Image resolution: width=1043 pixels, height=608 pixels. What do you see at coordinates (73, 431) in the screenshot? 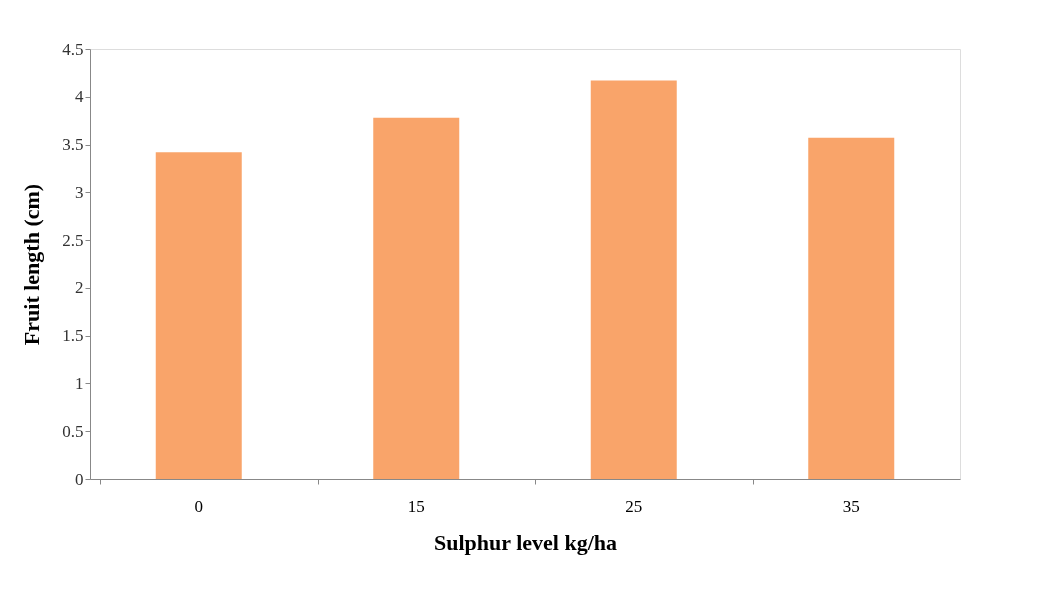
I see `y-tick-label: 0.5` at bounding box center [73, 431].